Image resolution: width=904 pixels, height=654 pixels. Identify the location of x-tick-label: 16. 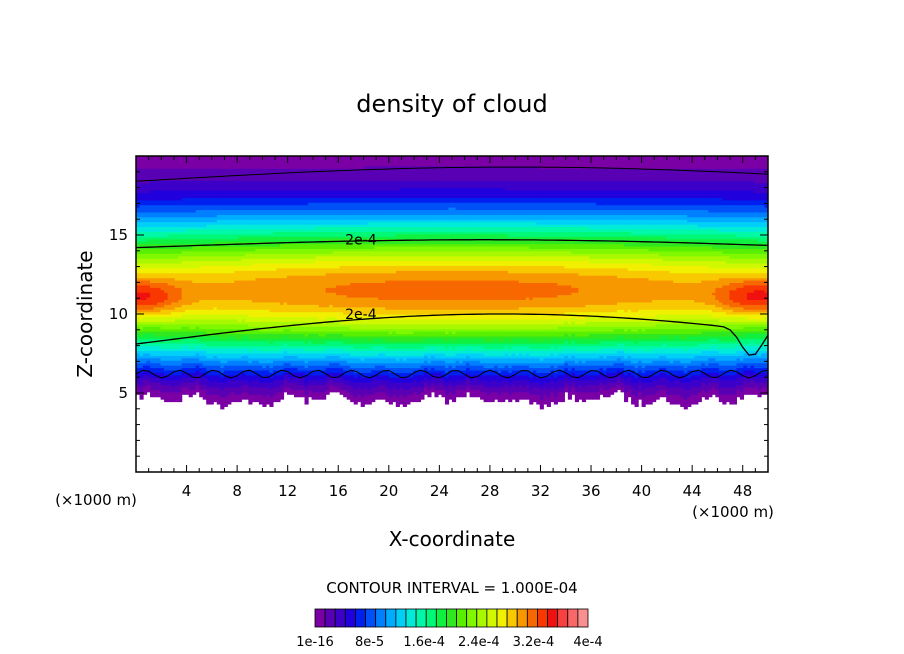
(338, 491).